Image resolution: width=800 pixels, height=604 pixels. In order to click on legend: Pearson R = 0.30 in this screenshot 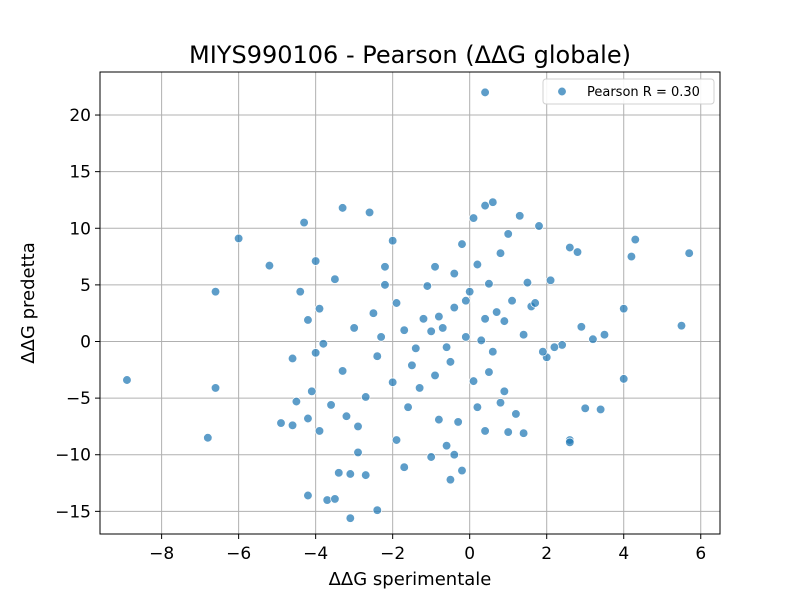, I will do `click(628, 91)`.